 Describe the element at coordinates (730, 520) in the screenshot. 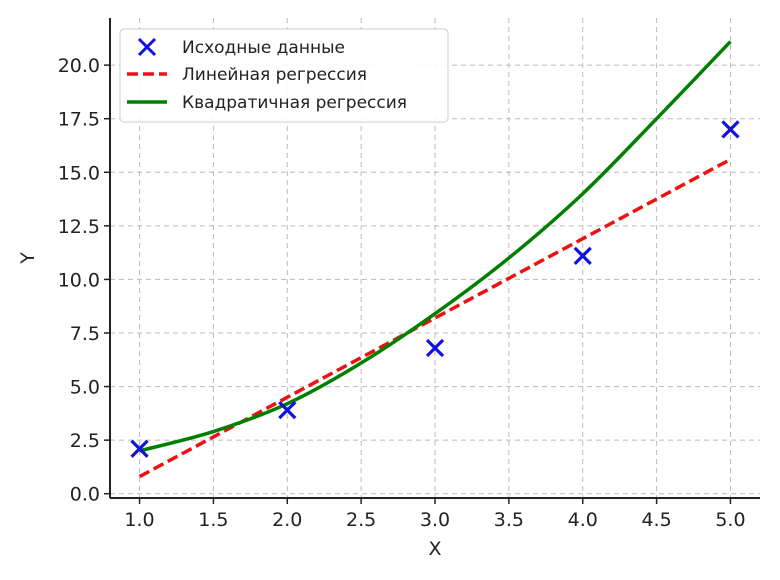

I see `x-tick-label: 5.0` at that location.